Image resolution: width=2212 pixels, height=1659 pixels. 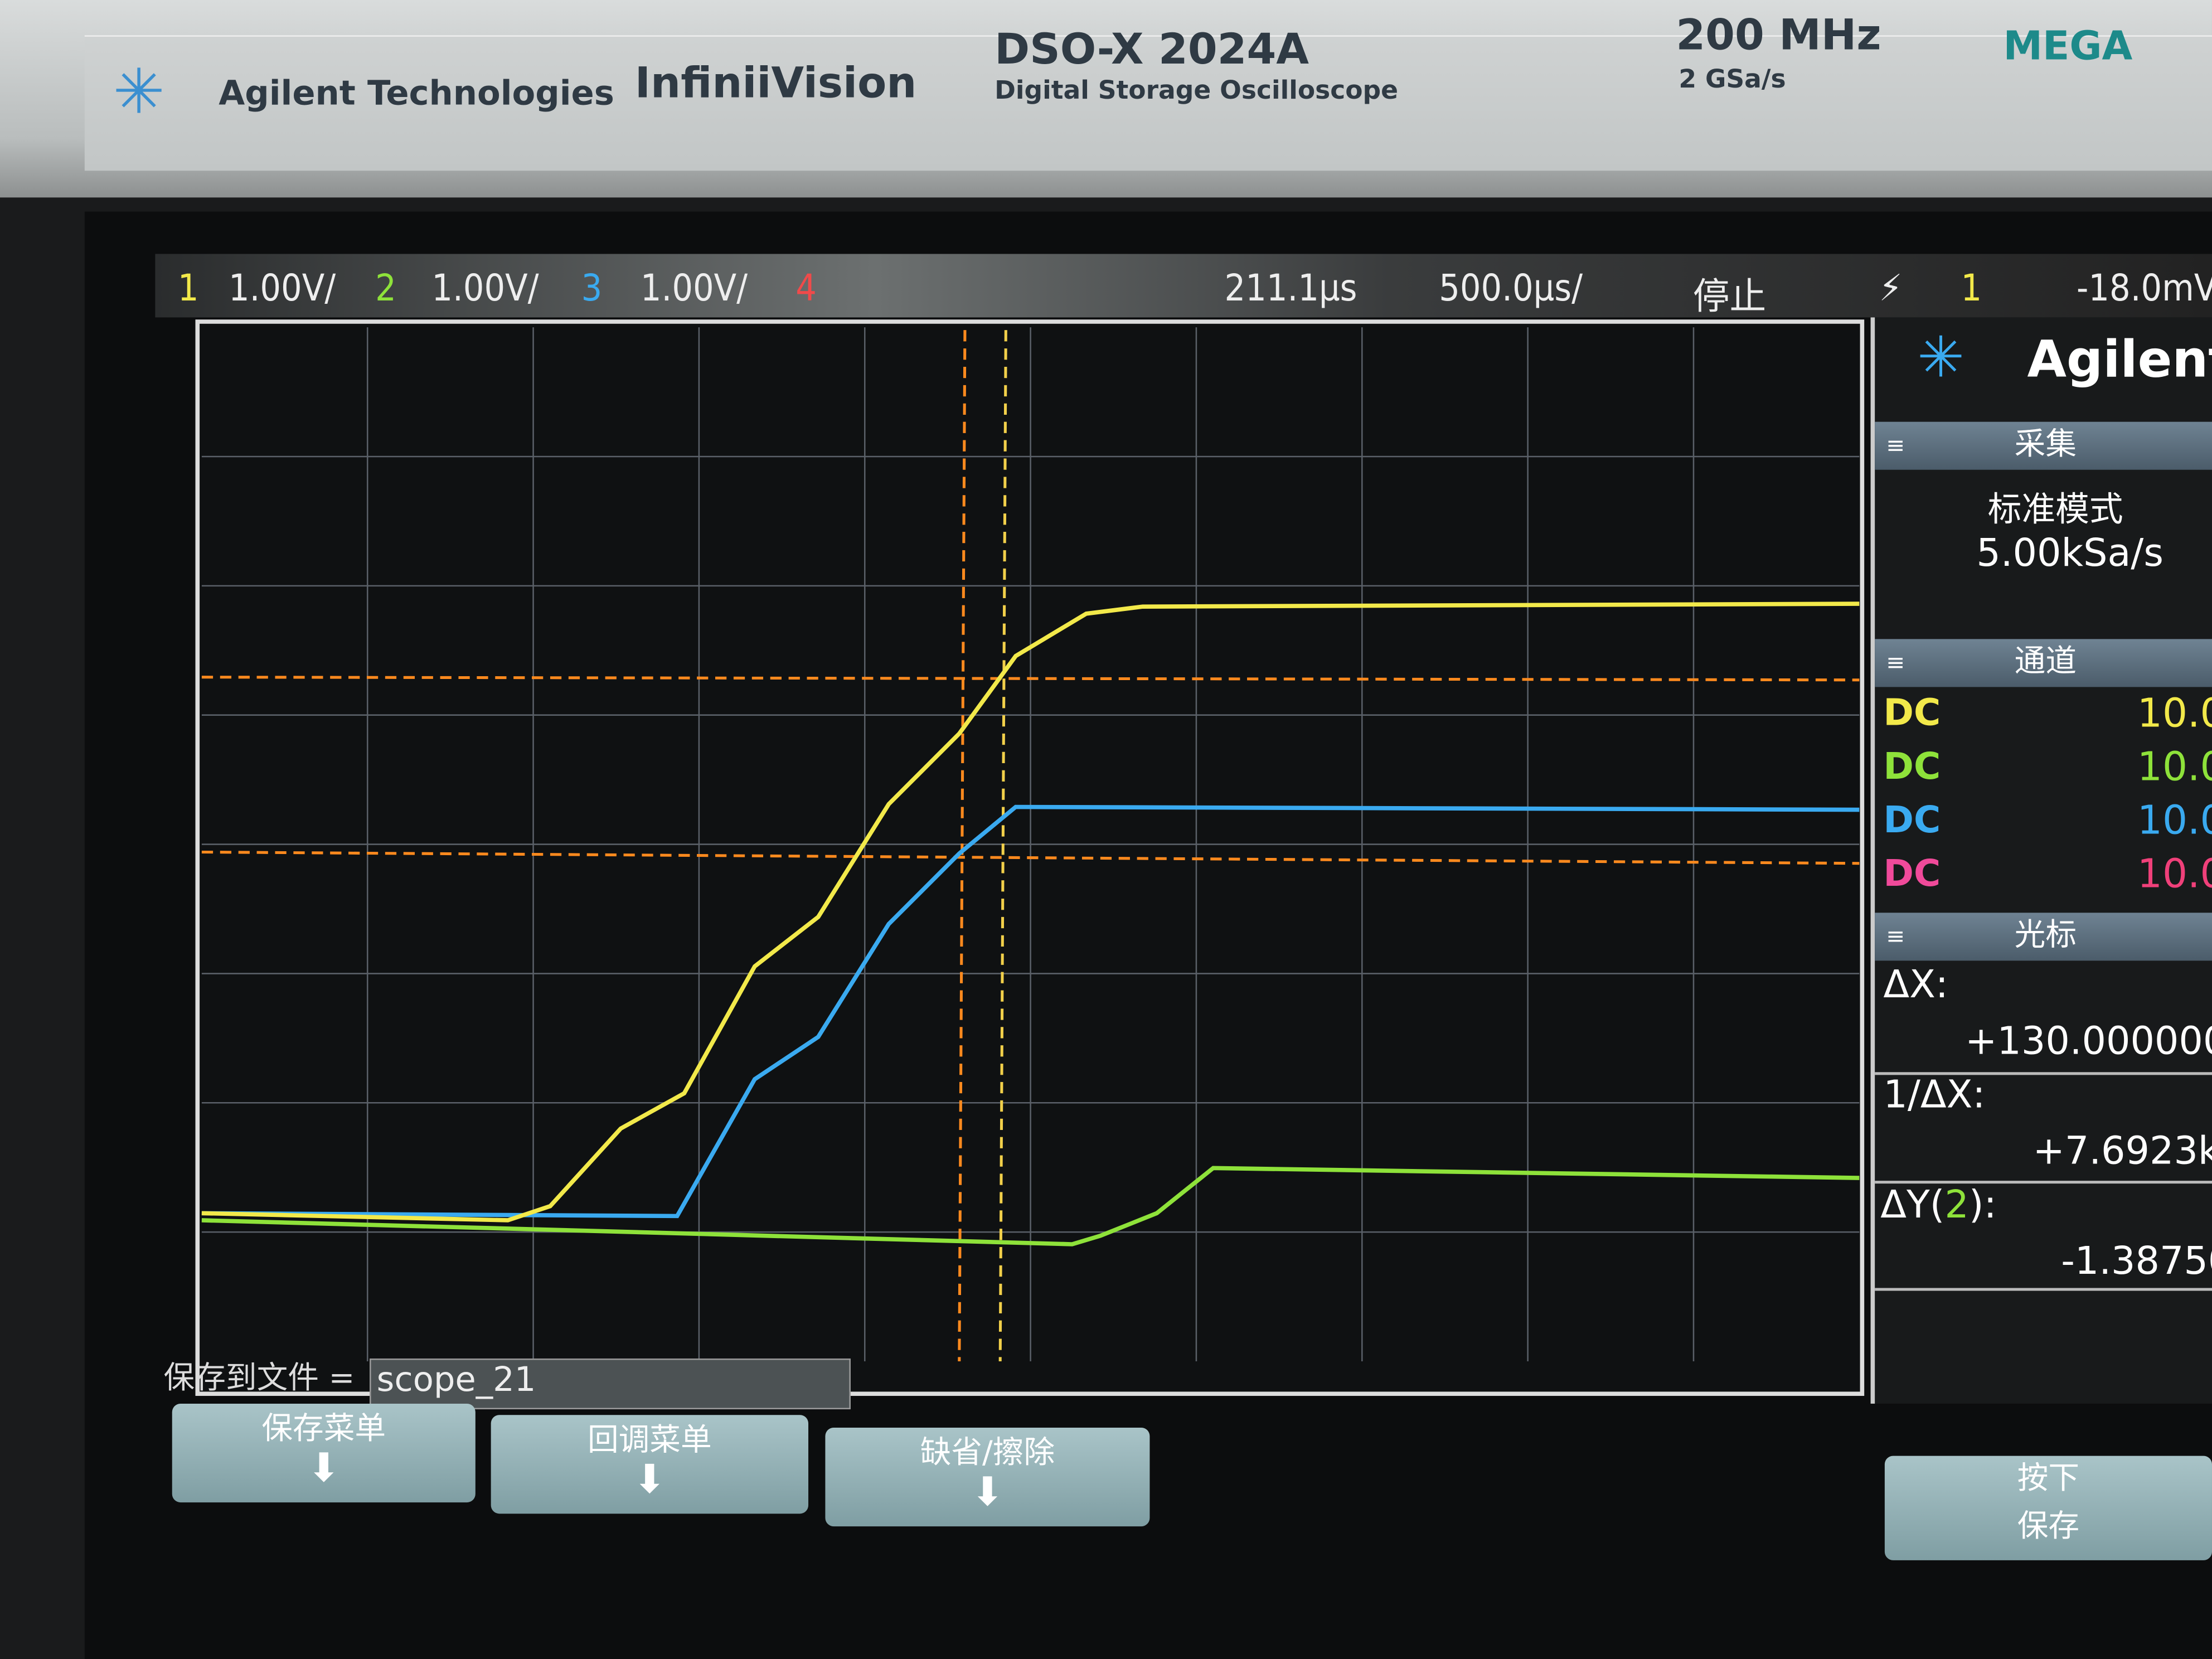 I want to click on channels-header: ≡ 通道, so click(x=2044, y=663).